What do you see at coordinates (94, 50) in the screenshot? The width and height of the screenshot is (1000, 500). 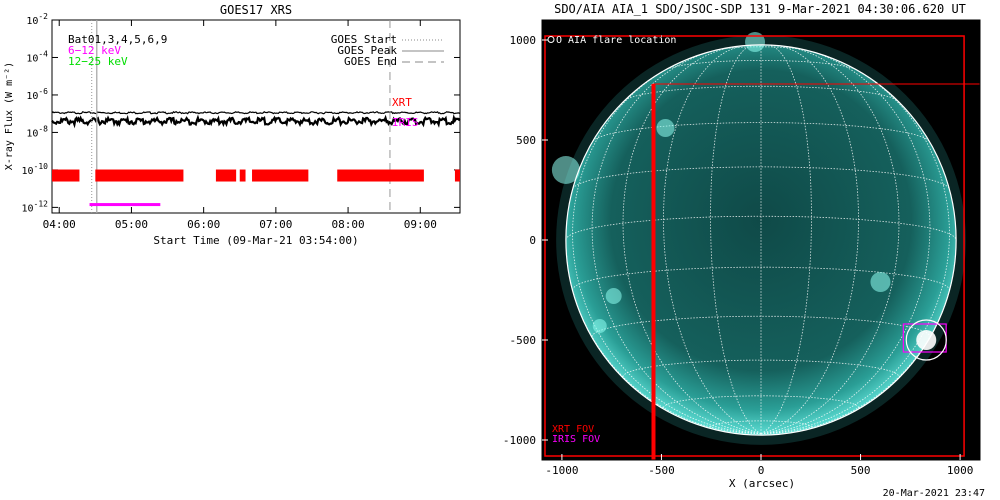 I see `legend-6-12-kev: 6−12 keV` at bounding box center [94, 50].